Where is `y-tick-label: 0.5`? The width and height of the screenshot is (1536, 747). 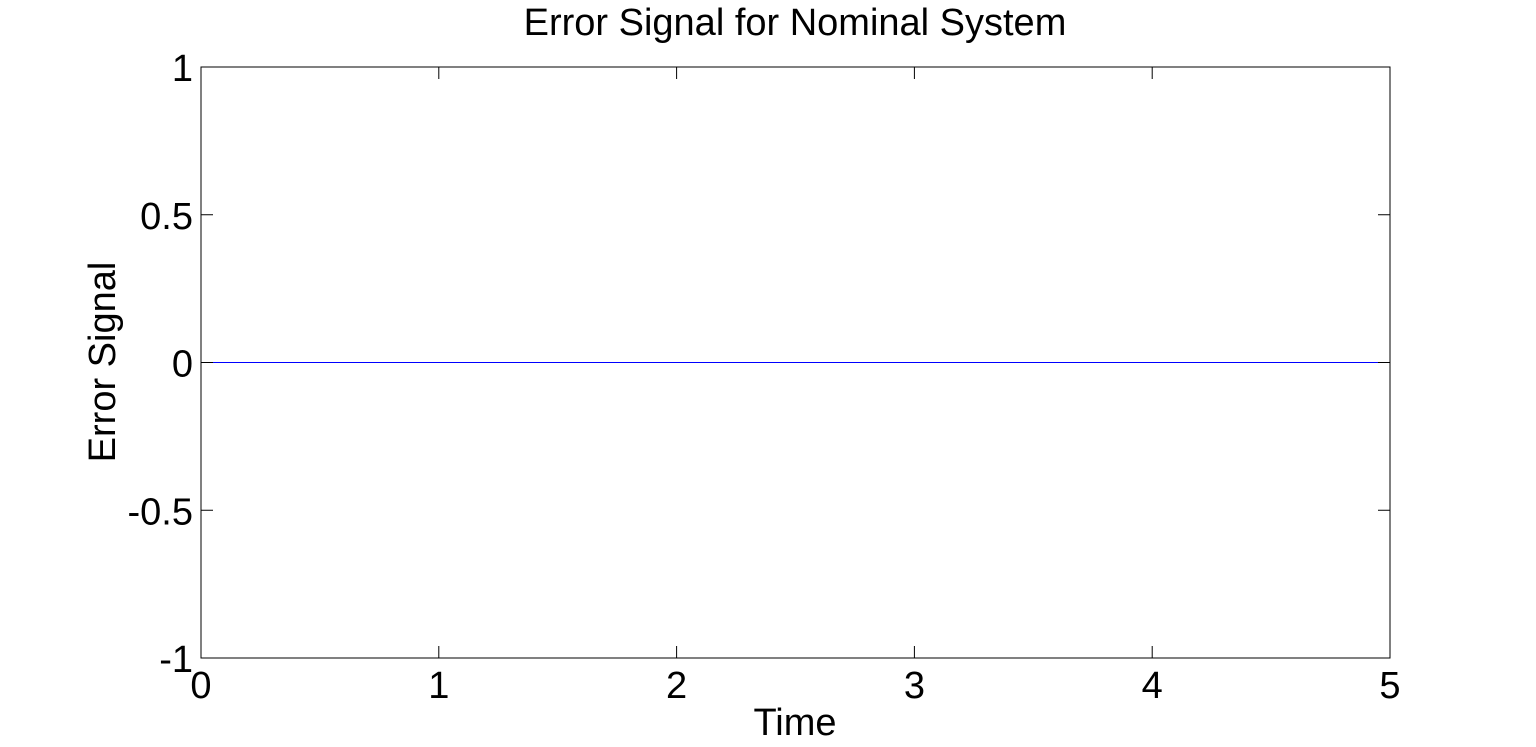 y-tick-label: 0.5 is located at coordinates (166, 217).